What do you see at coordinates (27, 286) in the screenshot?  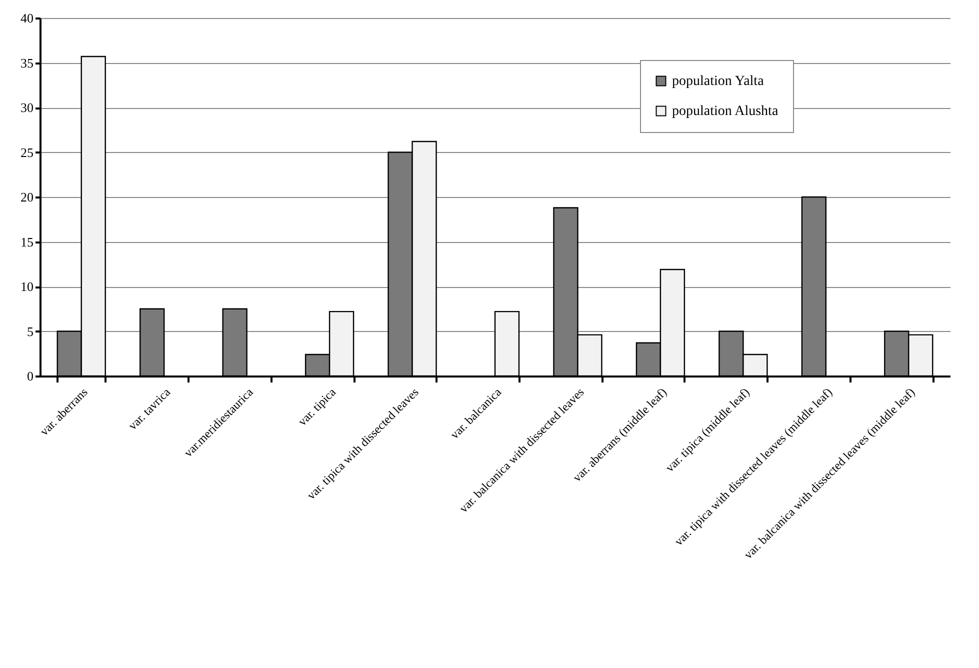 I see `y-tick-label: 10` at bounding box center [27, 286].